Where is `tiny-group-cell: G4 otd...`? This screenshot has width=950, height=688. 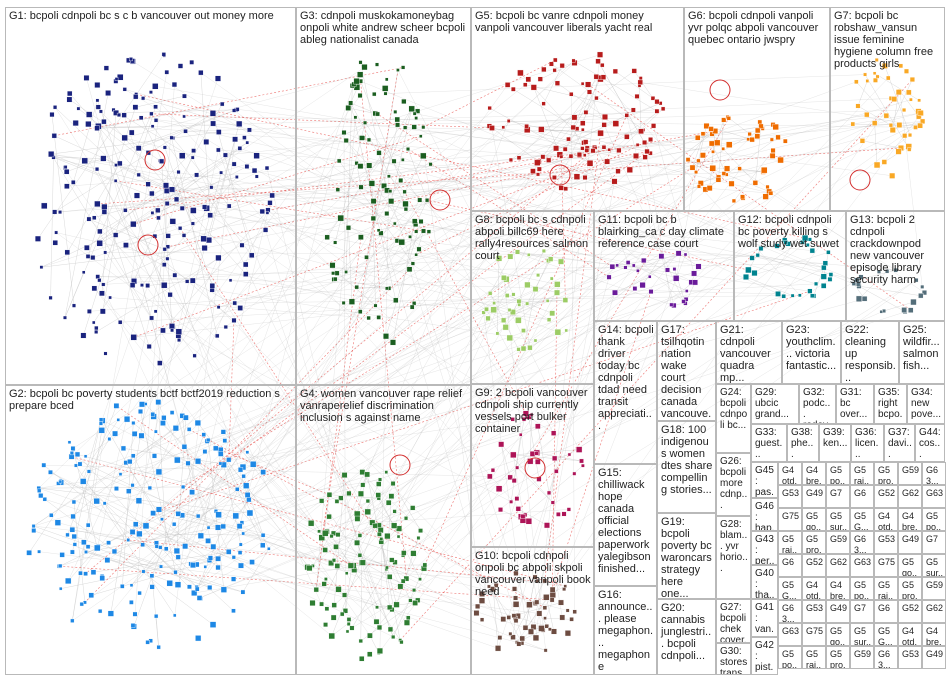 tiny-group-cell: G4 otd... is located at coordinates (910, 634).